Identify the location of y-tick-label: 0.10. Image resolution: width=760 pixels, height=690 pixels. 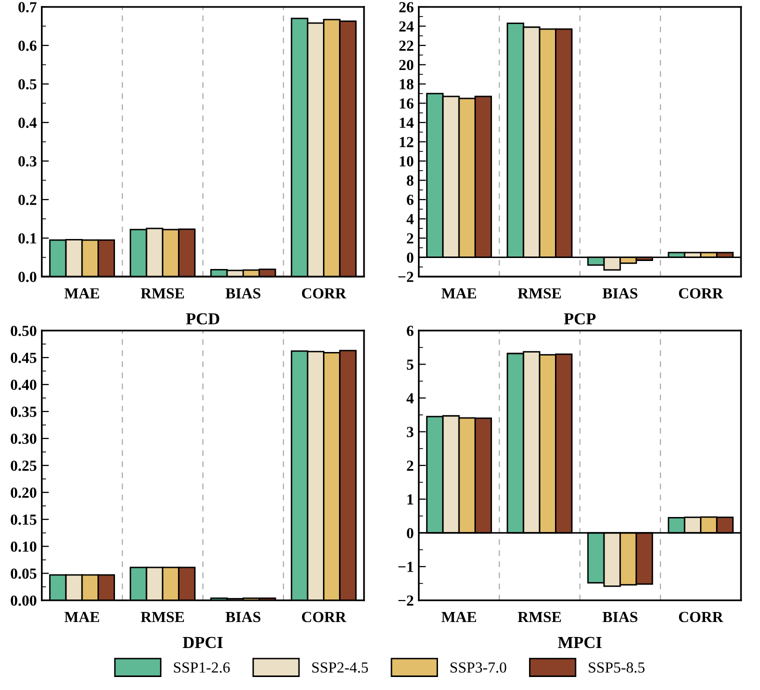
(23, 546).